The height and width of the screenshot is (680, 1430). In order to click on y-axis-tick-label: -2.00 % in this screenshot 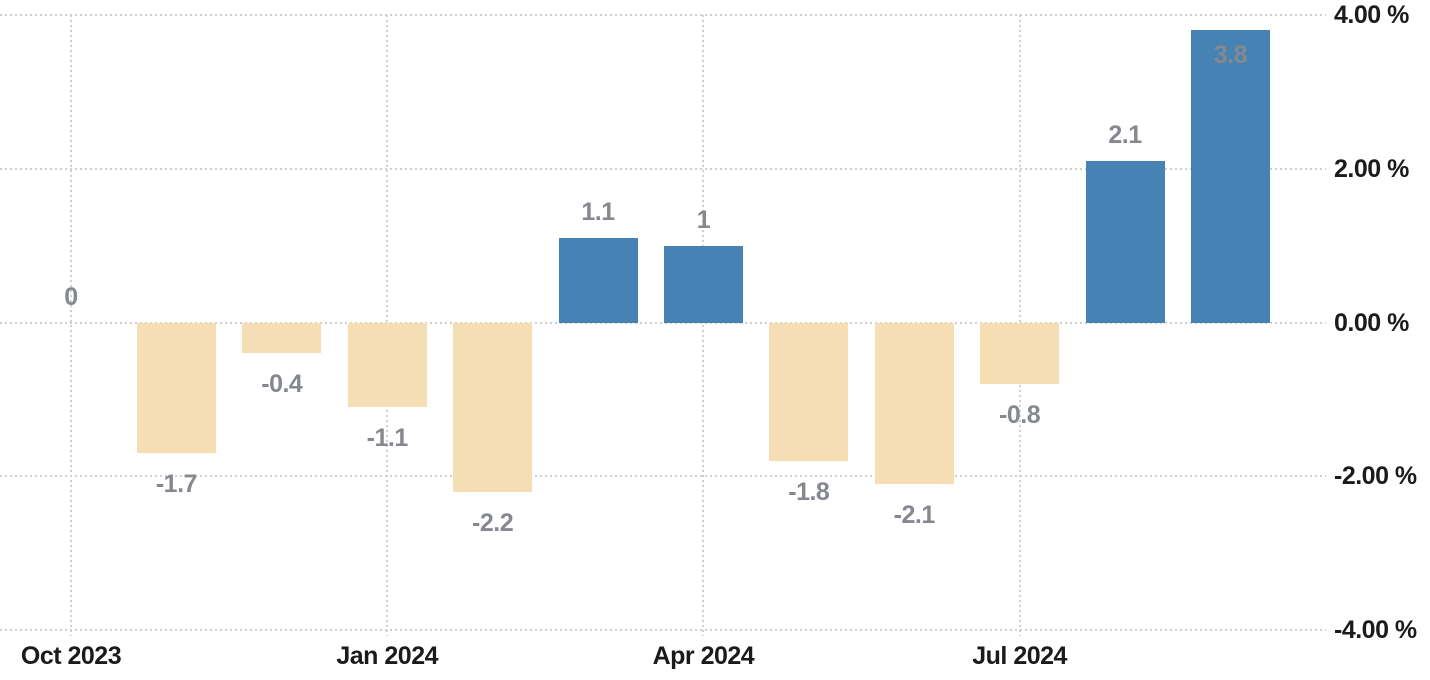, I will do `click(1375, 476)`.